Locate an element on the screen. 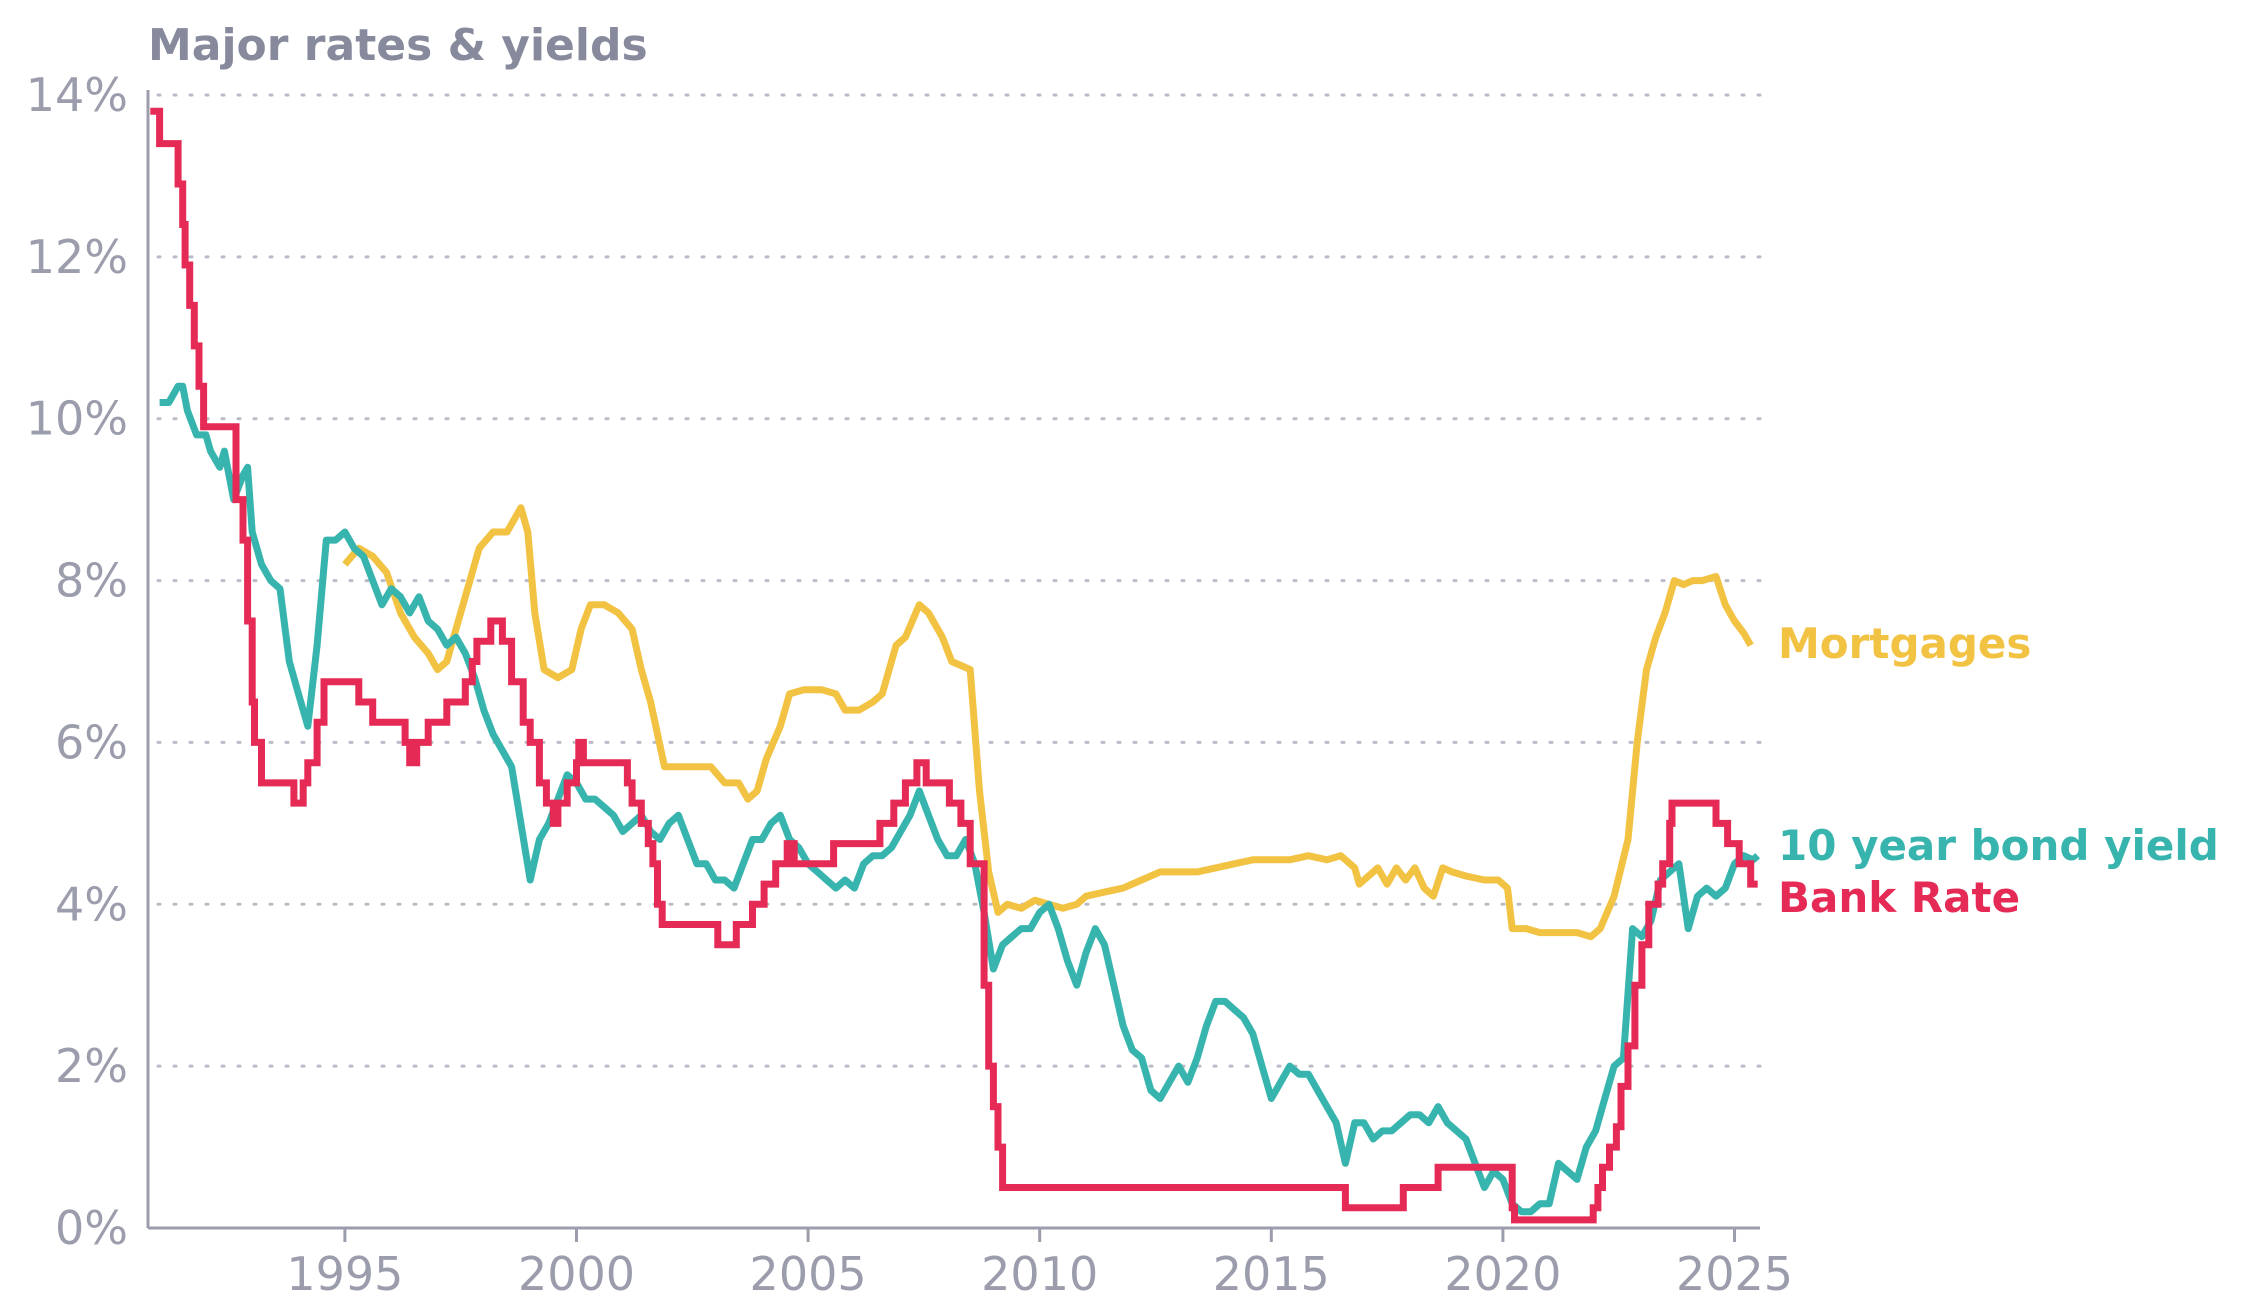  y-tick-label: 6% is located at coordinates (91, 742).